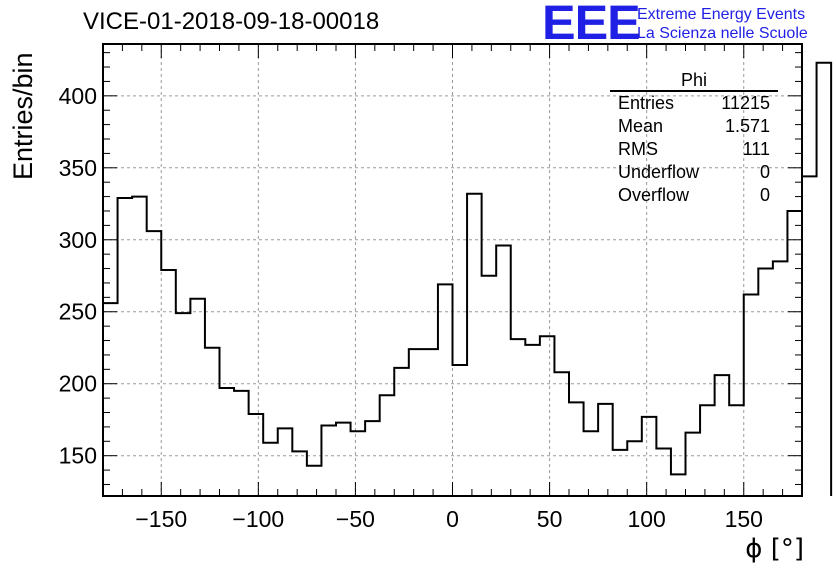 The width and height of the screenshot is (836, 572). Describe the element at coordinates (694, 126) in the screenshot. I see `stats-row-mean: Mean 1.571` at that location.